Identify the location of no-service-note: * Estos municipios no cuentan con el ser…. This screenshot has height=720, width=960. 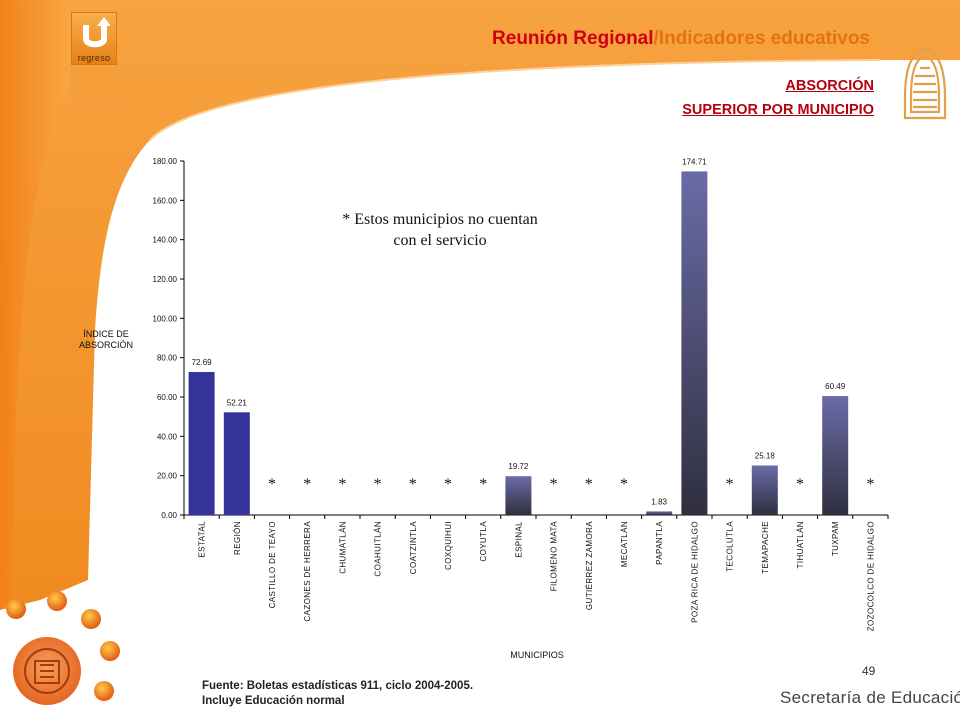
(440, 230).